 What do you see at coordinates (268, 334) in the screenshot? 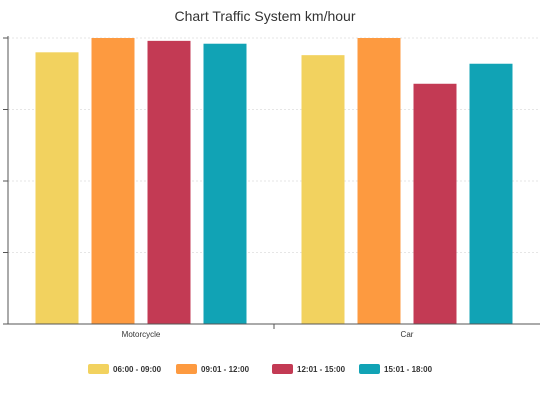
I see `category-labels: Motorcycle Car` at bounding box center [268, 334].